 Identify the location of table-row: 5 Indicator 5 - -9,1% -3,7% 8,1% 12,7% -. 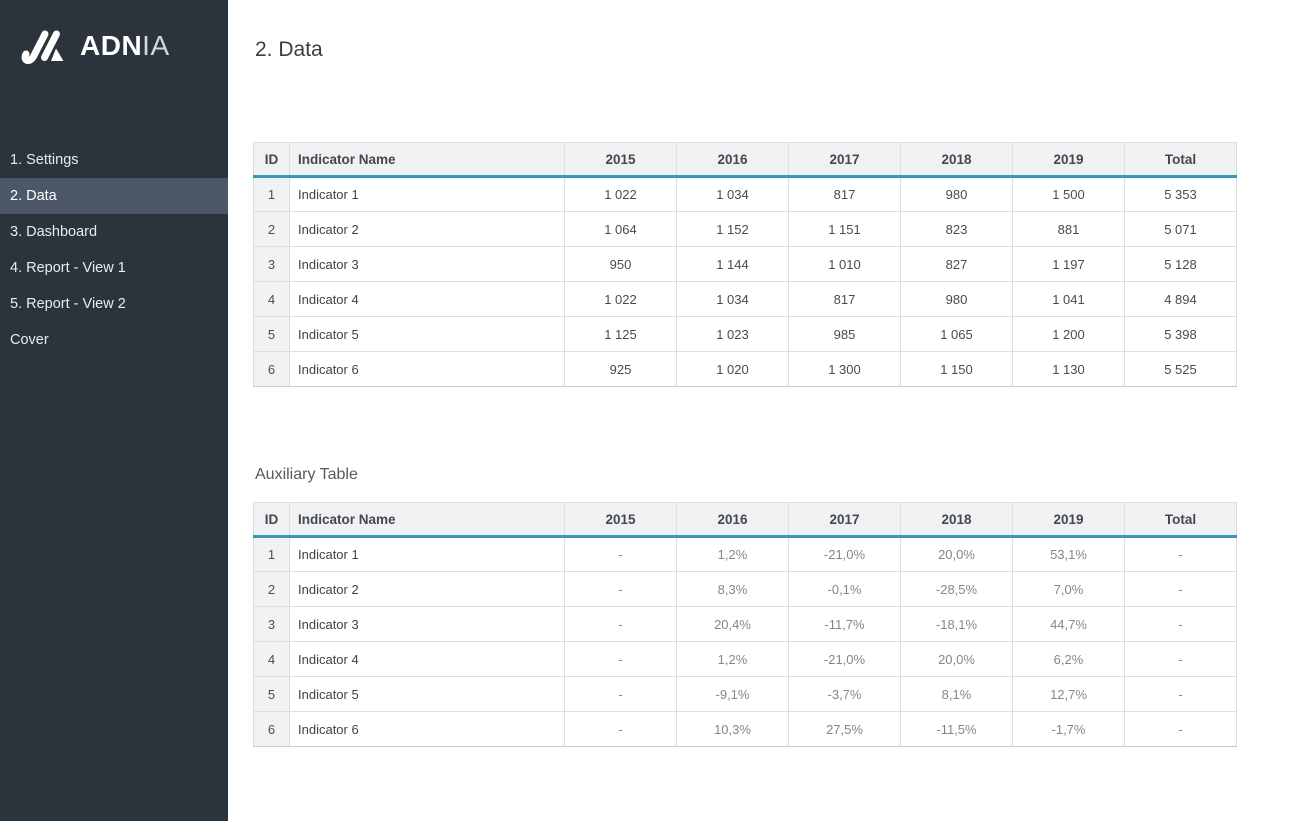
(745, 694).